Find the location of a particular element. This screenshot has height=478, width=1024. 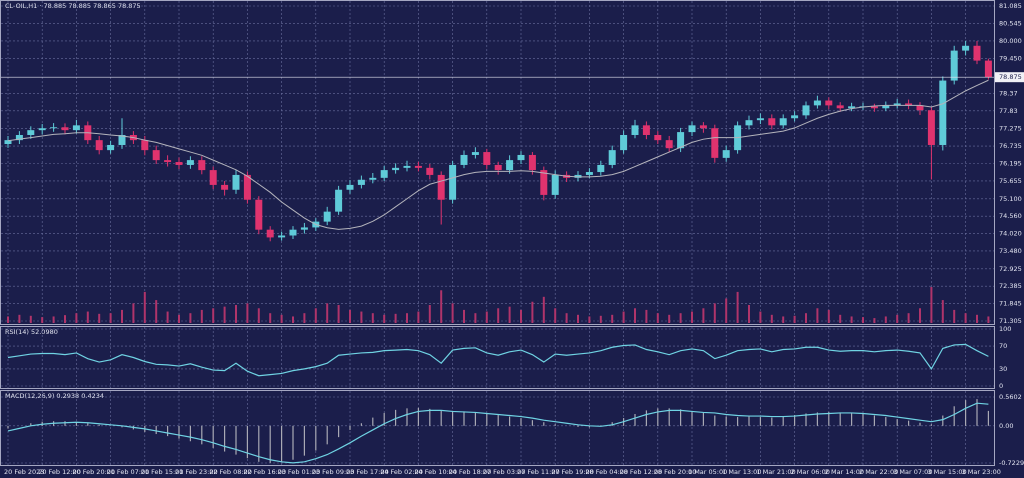

x-tick-label: 20 Feb 20:00 is located at coordinates (93, 472).